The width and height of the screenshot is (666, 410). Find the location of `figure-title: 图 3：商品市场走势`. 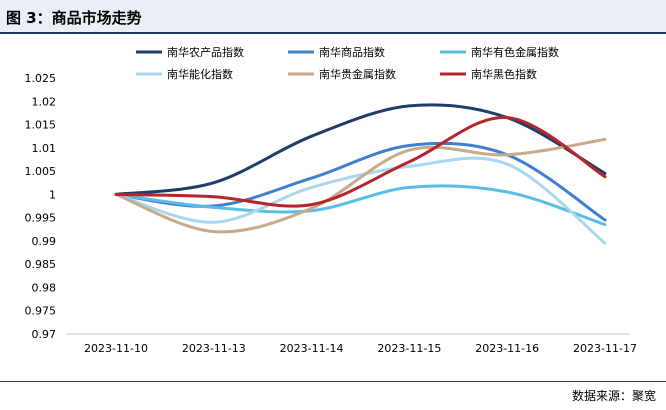

figure-title: 图 3：商品市场走势 is located at coordinates (74, 17).